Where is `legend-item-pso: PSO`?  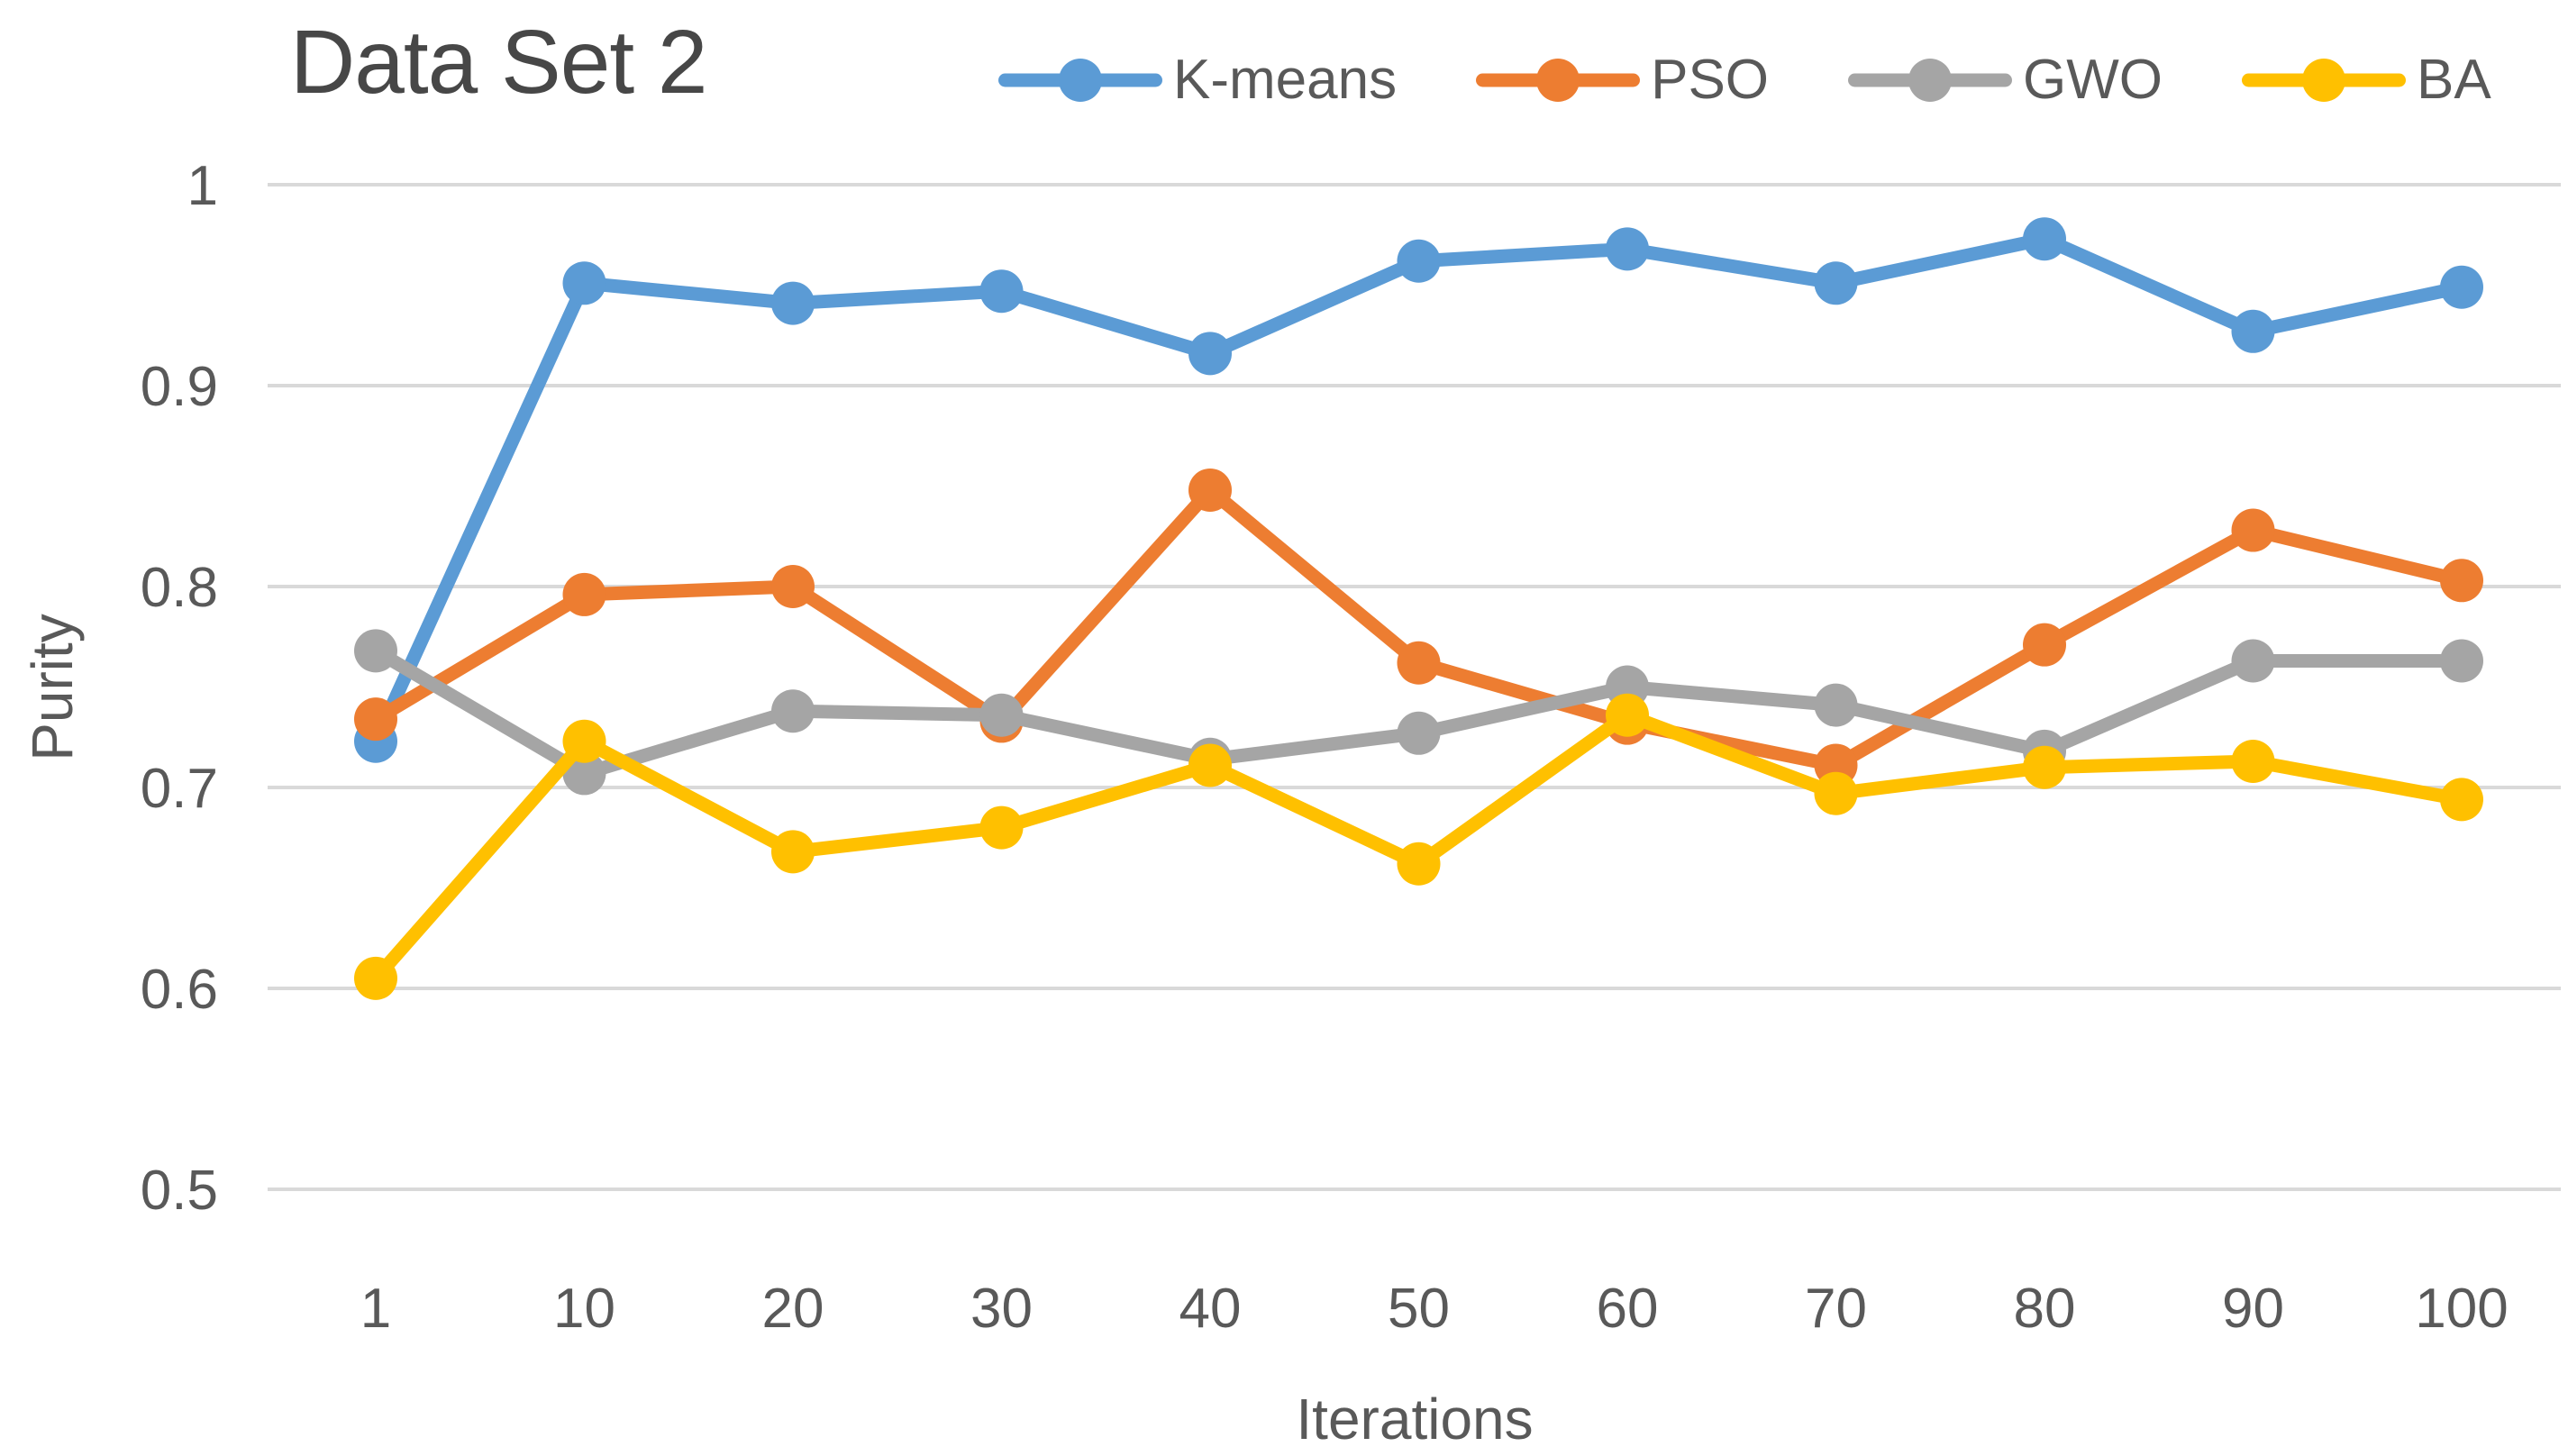
legend-item-pso: PSO is located at coordinates (1622, 80).